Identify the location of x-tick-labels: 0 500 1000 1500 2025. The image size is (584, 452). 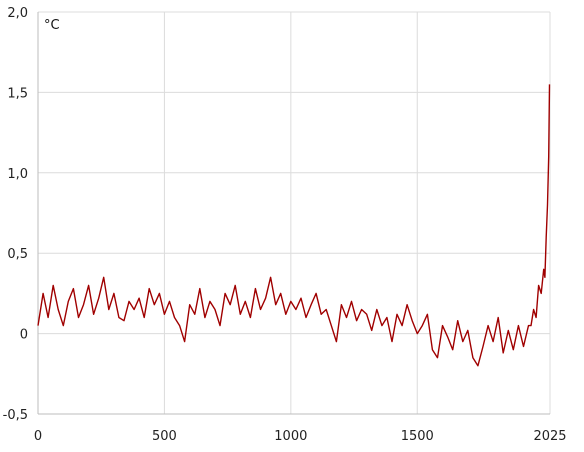
(300, 436).